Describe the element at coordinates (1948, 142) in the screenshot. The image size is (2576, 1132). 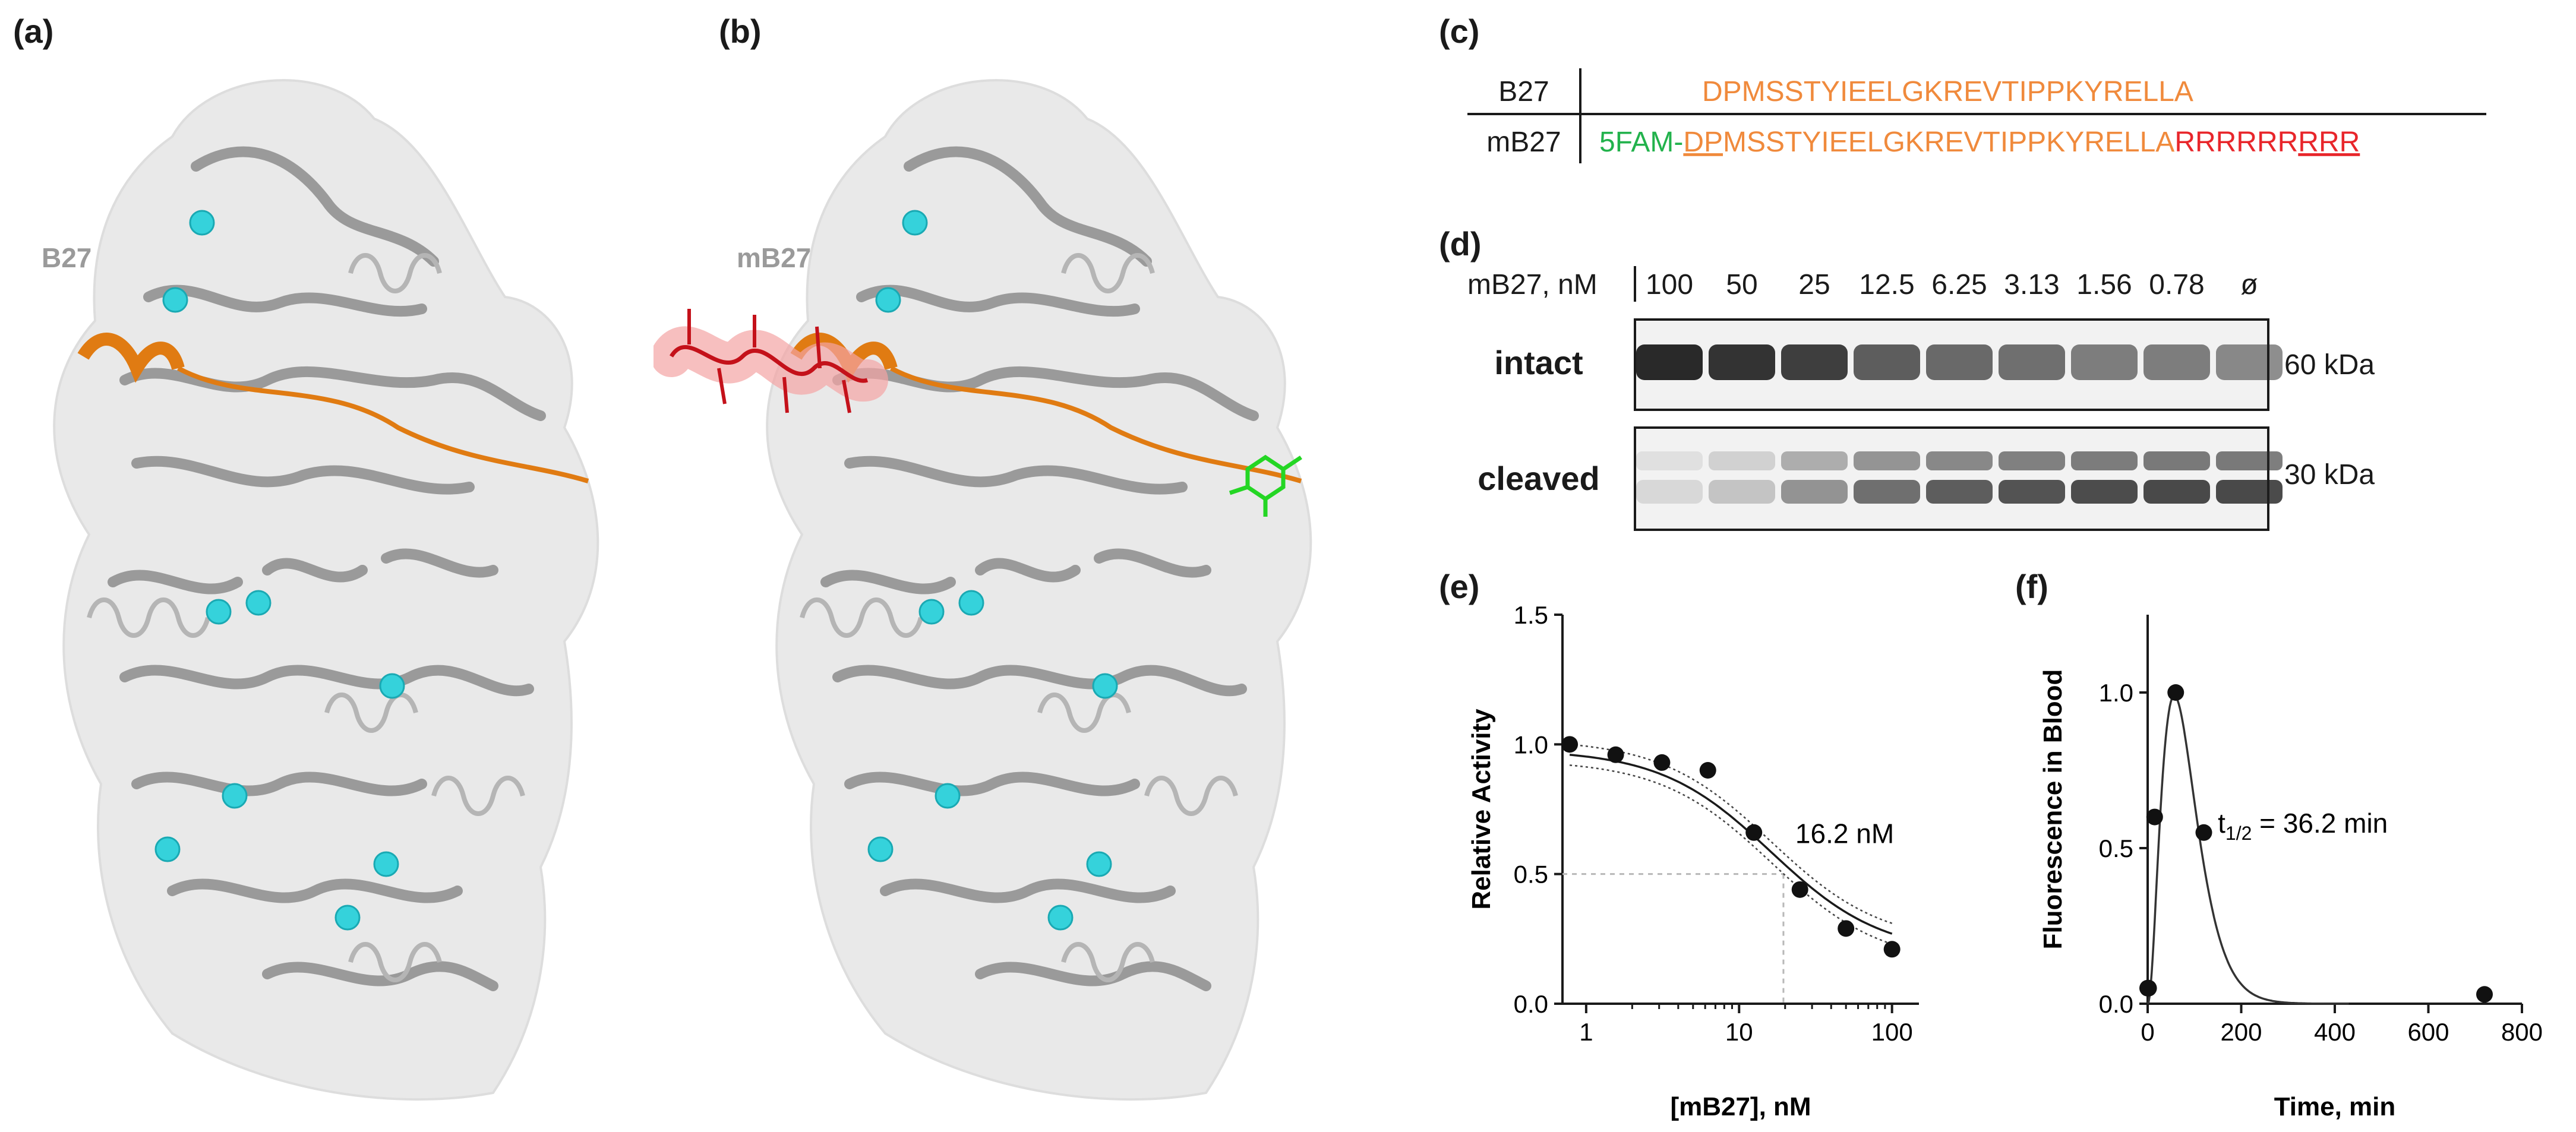
I see `seq-mb27-core: MSSTYIEELGKREVTIPPKYRELLA` at that location.